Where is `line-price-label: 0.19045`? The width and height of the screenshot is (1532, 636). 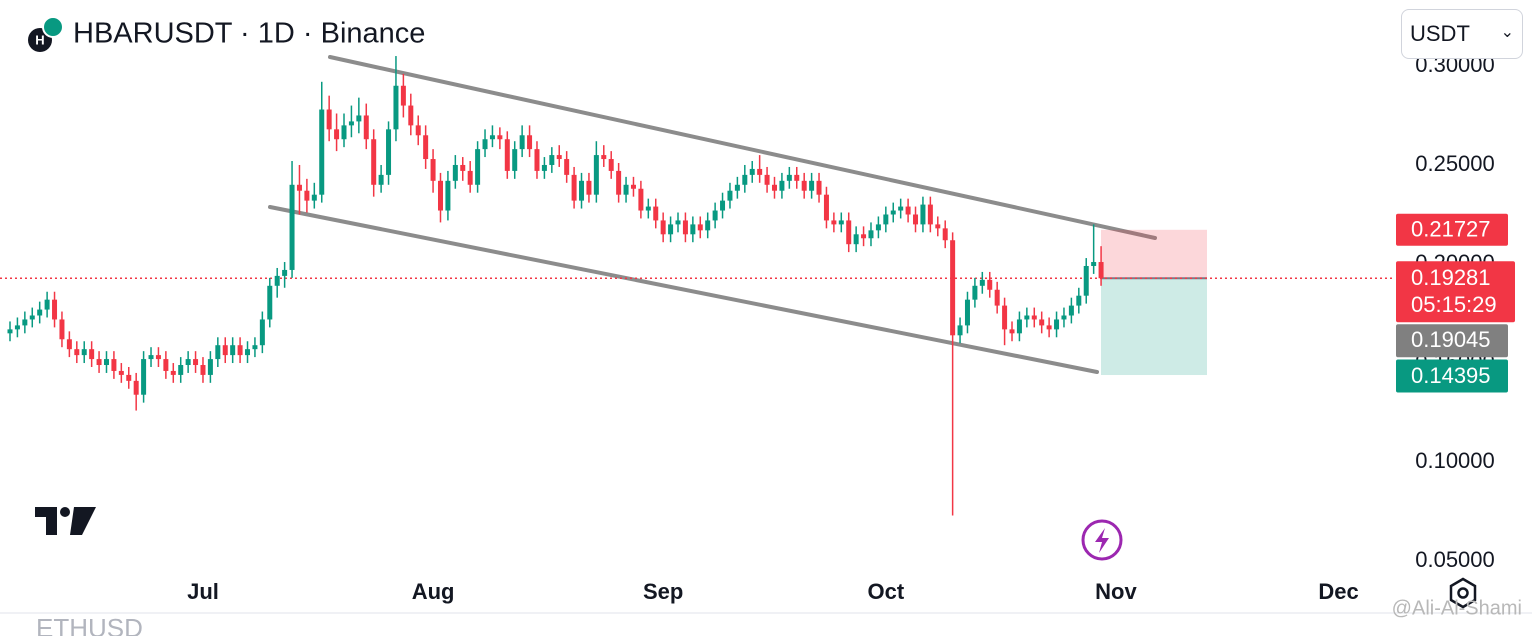 line-price-label: 0.19045 is located at coordinates (1451, 339).